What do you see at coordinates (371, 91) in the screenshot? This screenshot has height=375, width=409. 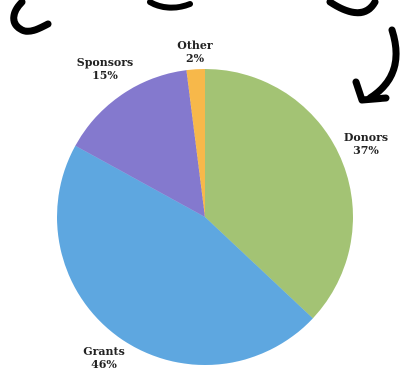 I see `arrow-head-icon` at bounding box center [371, 91].